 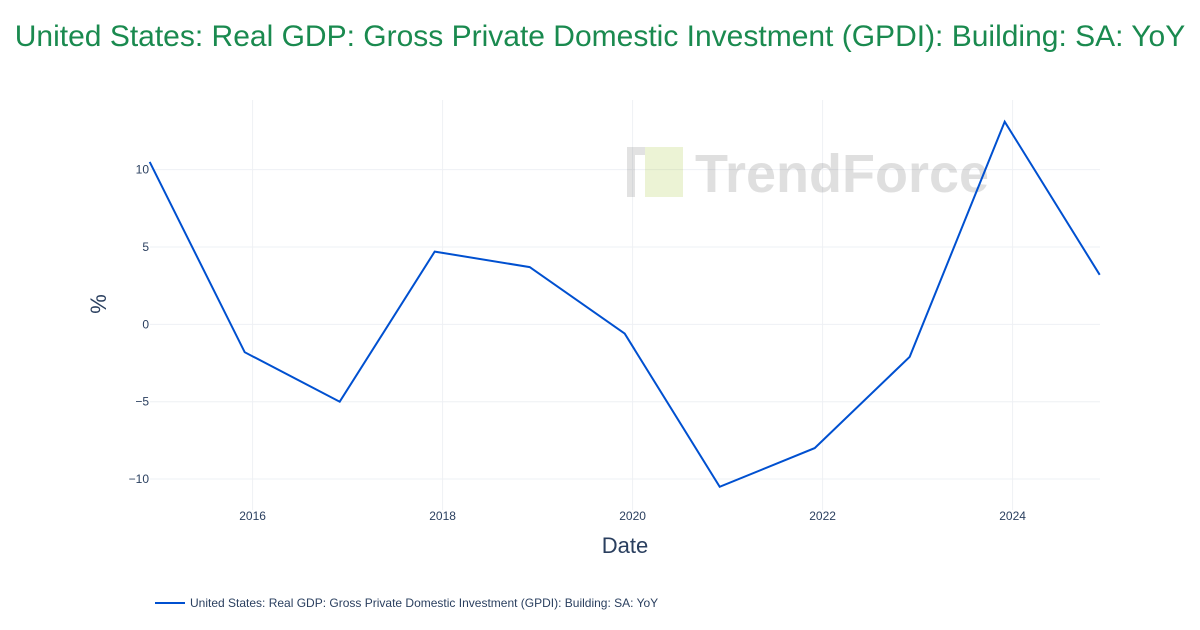 I want to click on svg-text: TrendForce, so click(x=842, y=174).